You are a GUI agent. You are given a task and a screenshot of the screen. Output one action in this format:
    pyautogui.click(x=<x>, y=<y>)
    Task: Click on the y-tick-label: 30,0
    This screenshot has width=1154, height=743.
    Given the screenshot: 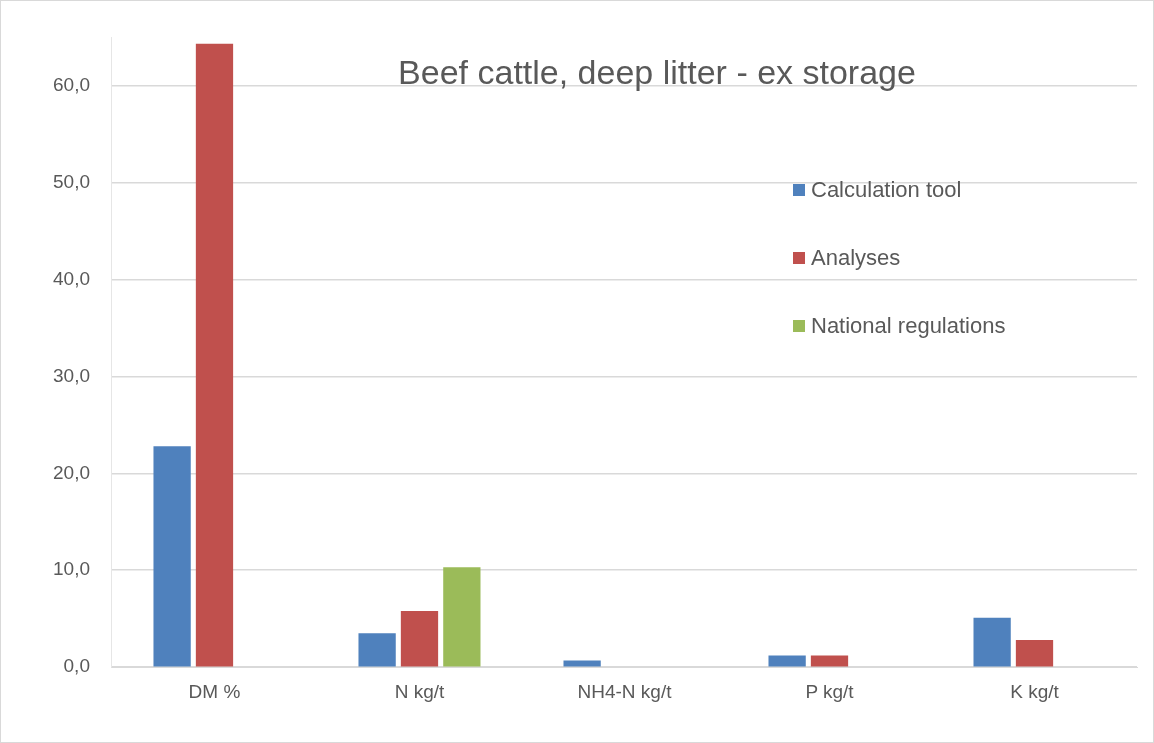 What is the action you would take?
    pyautogui.click(x=71, y=375)
    